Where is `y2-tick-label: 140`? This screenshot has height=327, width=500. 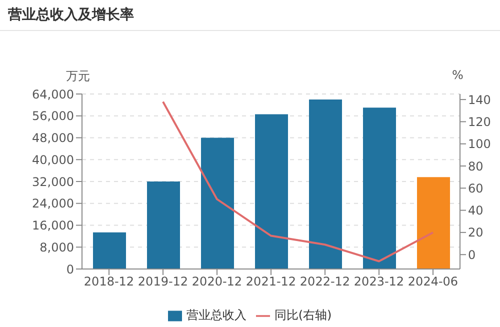 y2-tick-label: 140 is located at coordinates (479, 99).